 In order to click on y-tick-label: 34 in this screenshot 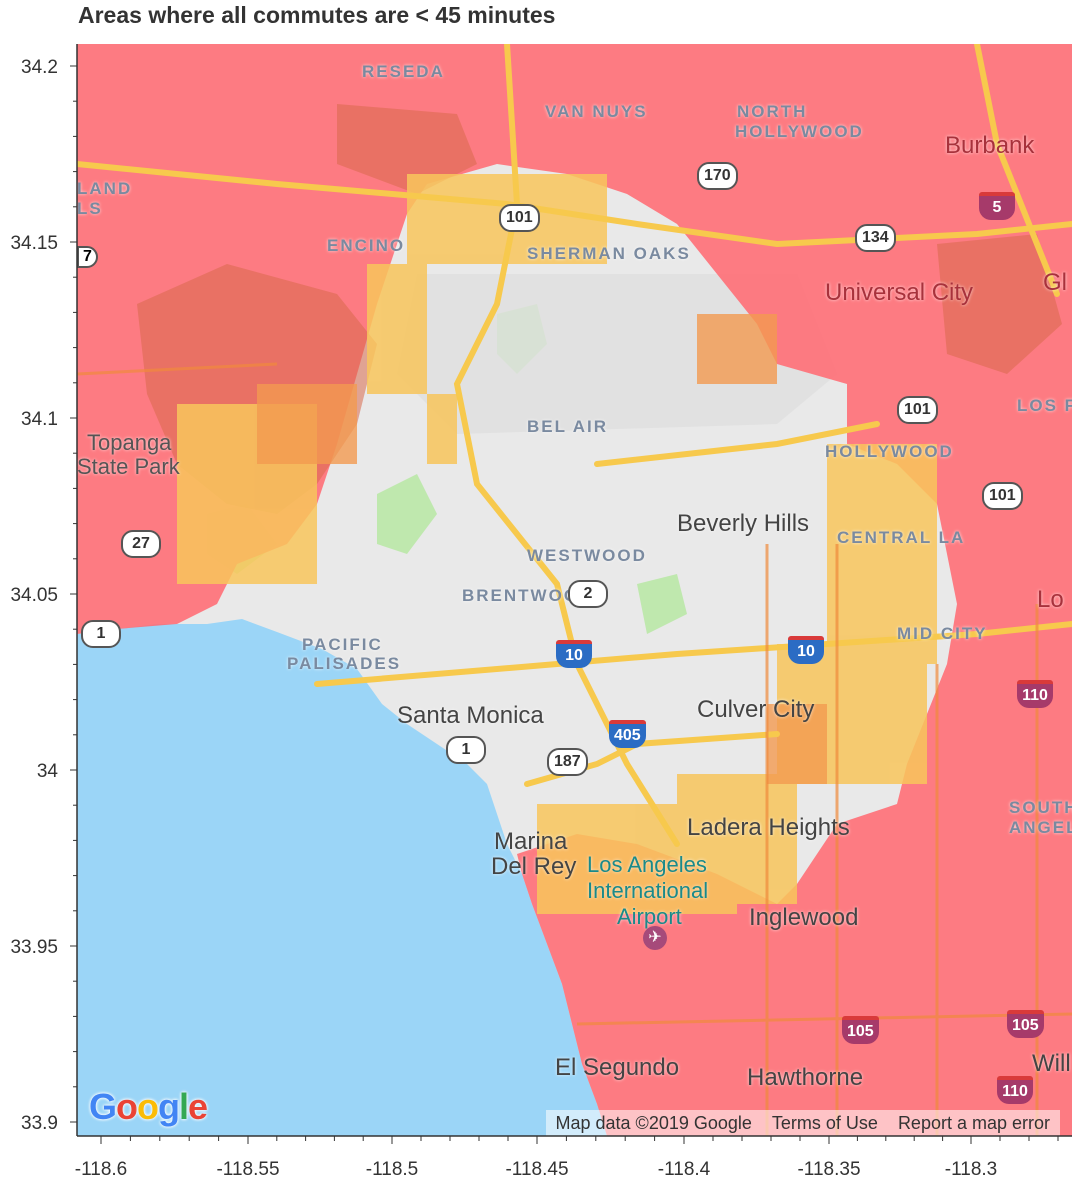, I will do `click(48, 771)`.